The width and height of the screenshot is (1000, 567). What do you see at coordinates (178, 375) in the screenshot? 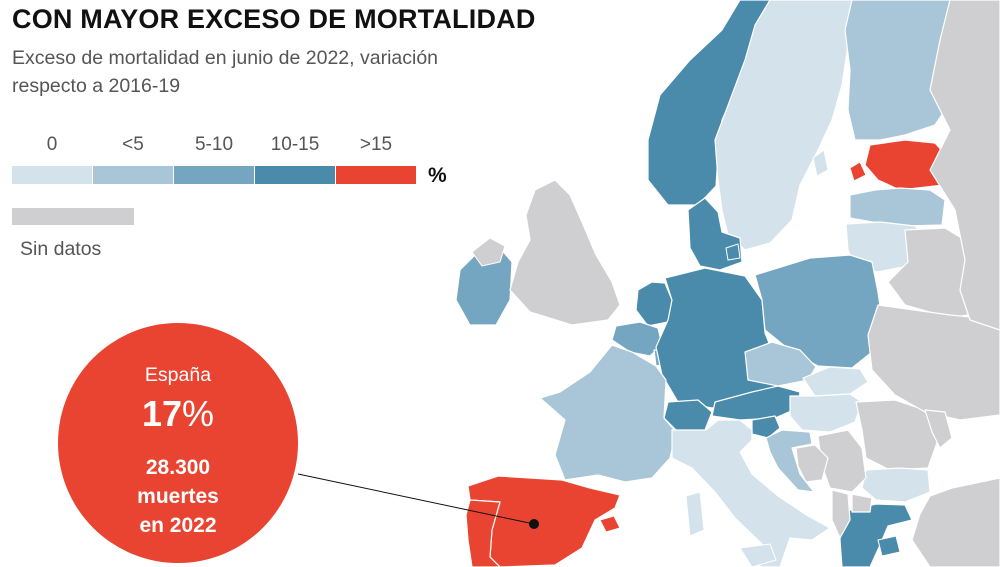
I see `bubble-country: España` at bounding box center [178, 375].